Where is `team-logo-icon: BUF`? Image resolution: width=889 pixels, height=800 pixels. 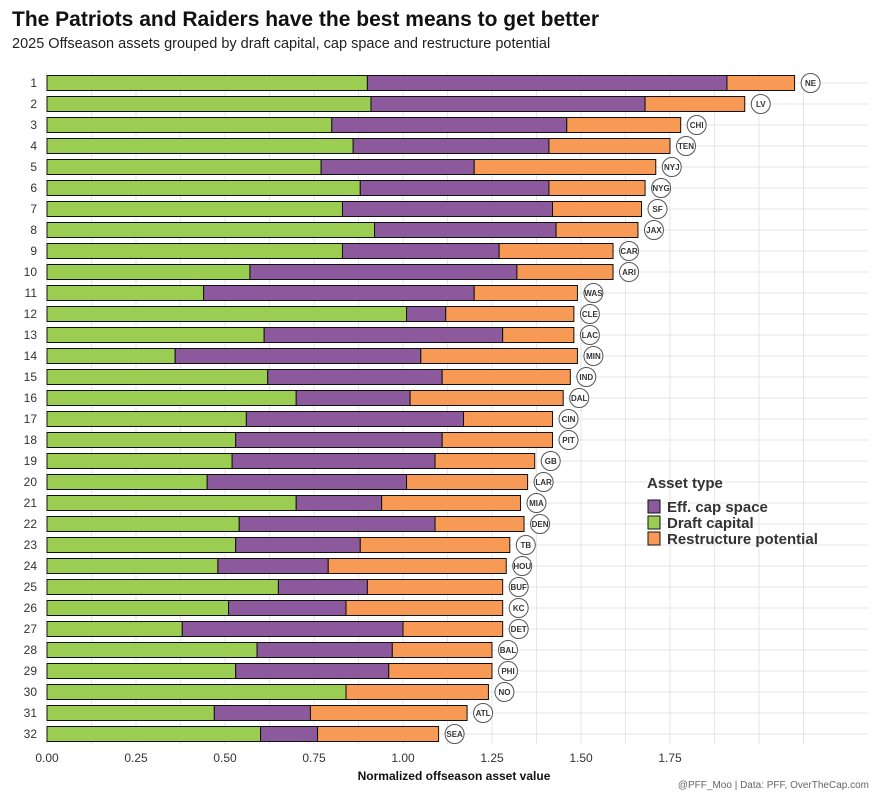 team-logo-icon: BUF is located at coordinates (518, 587).